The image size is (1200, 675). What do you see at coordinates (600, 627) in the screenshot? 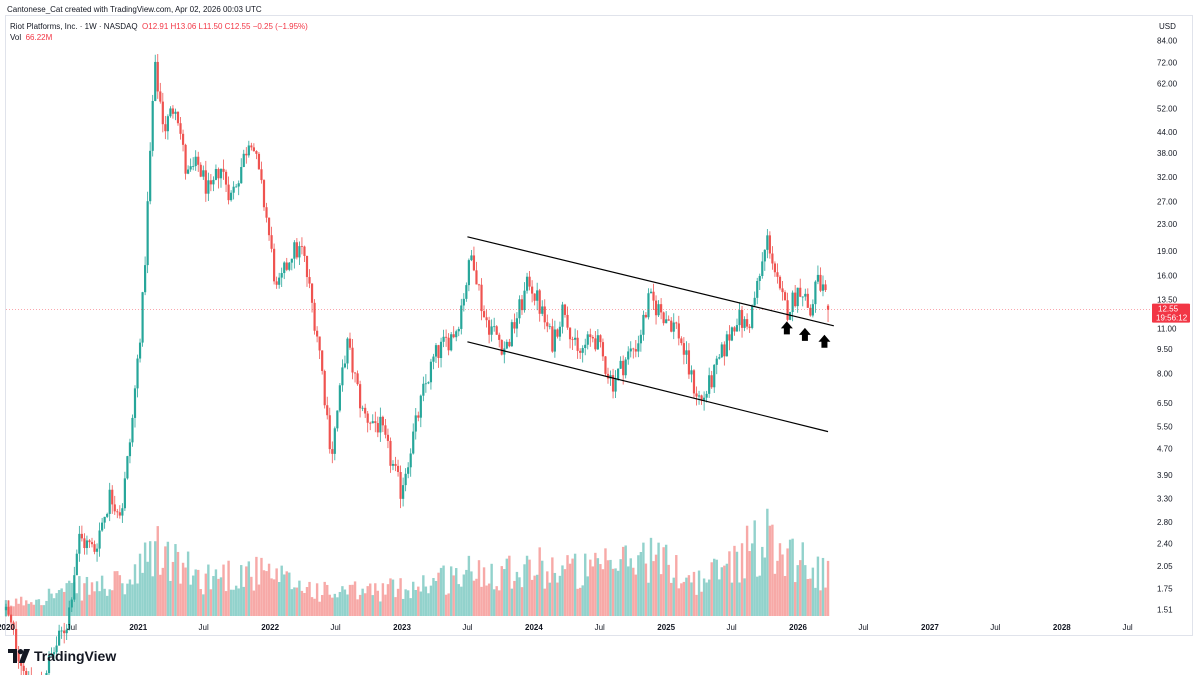
I see `x-axis-tick-label: Jul` at bounding box center [600, 627].